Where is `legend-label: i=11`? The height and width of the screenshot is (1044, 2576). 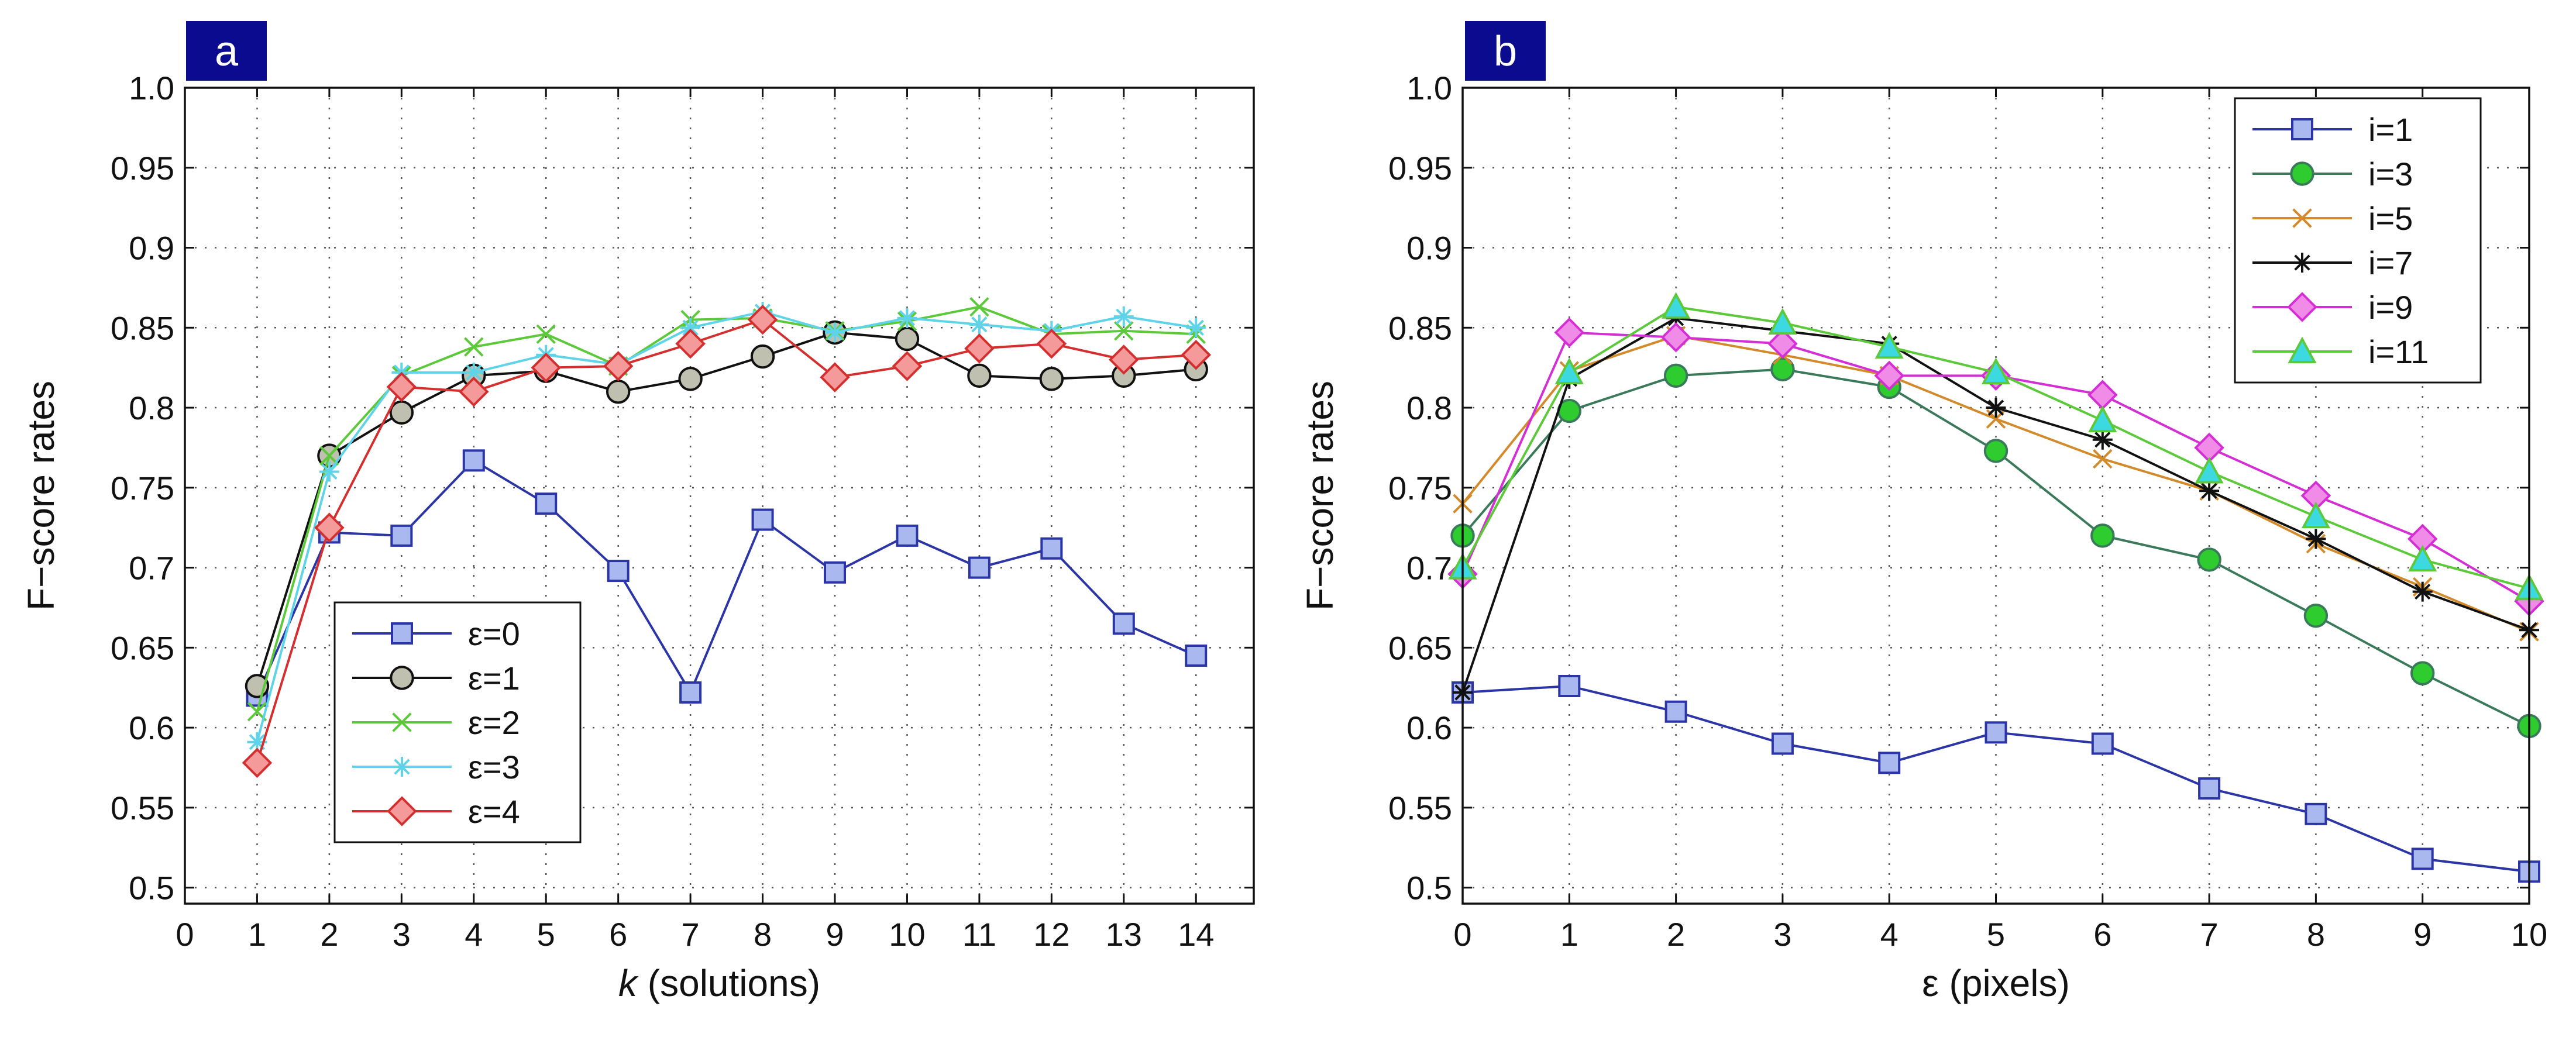 legend-label: i=11 is located at coordinates (2398, 351).